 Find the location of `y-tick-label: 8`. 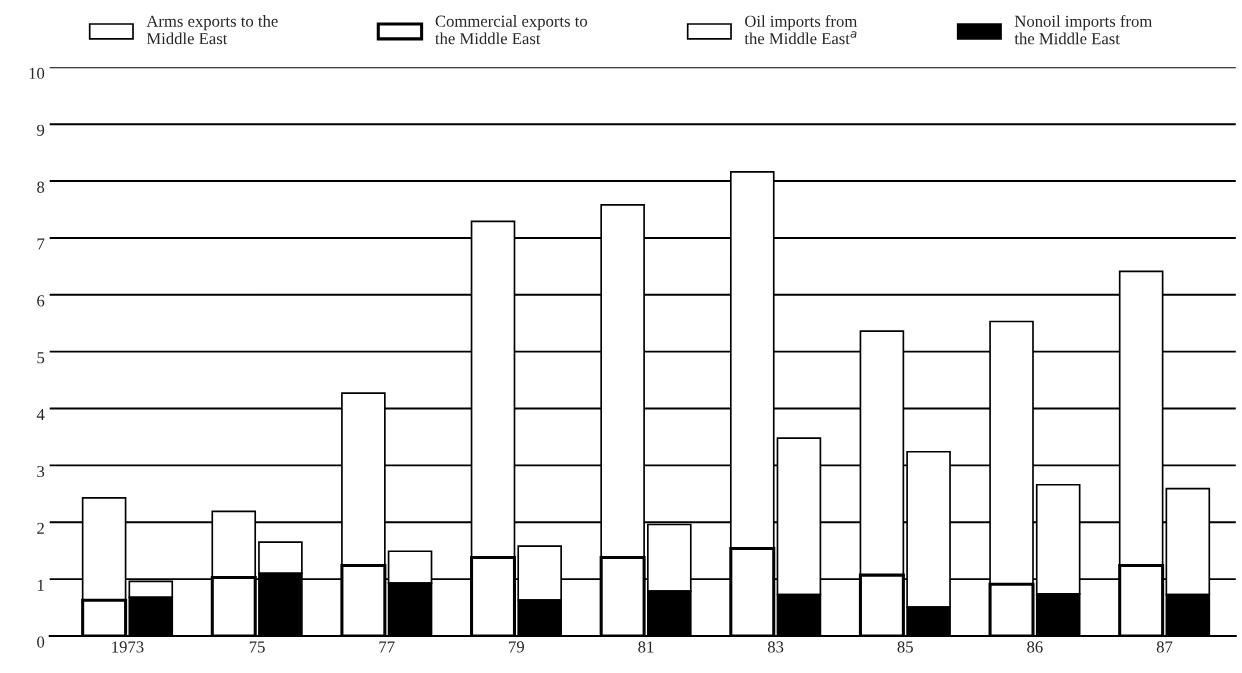

y-tick-label: 8 is located at coordinates (41, 187).